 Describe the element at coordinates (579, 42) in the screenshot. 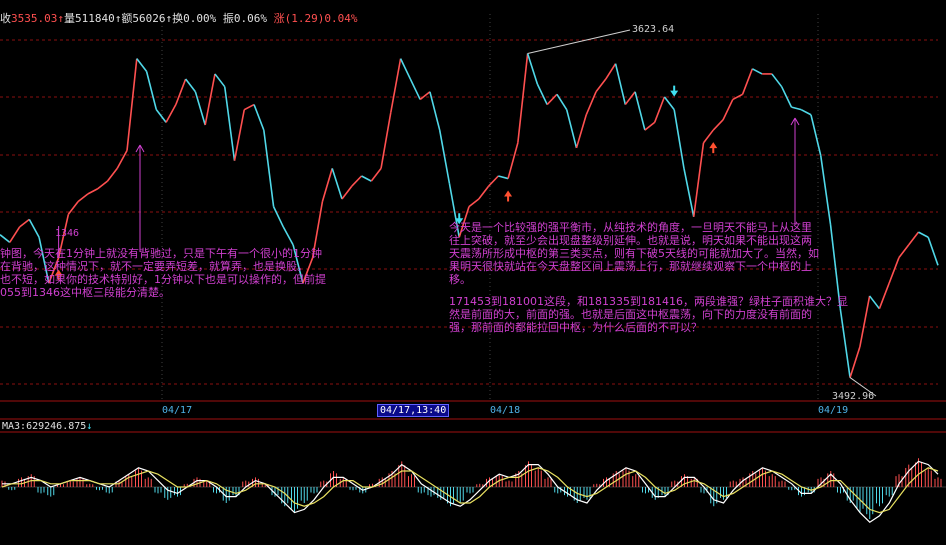

I see `high-leader-line` at that location.